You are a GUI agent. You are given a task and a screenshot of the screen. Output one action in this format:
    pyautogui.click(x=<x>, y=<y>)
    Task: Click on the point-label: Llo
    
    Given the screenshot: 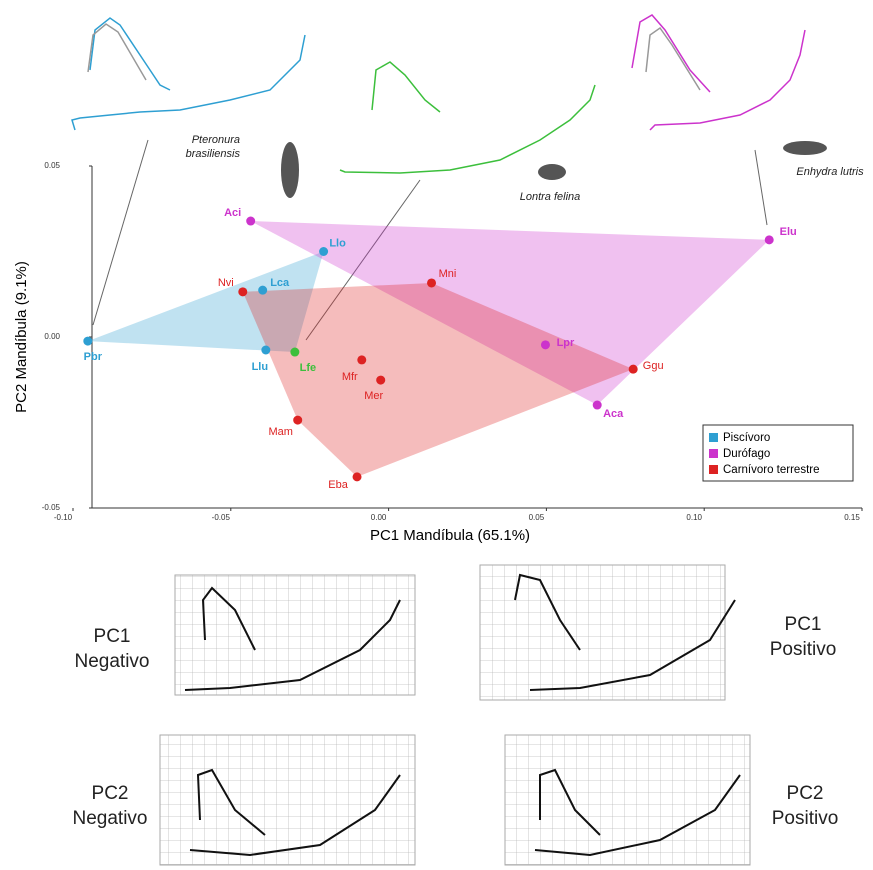 What is the action you would take?
    pyautogui.click(x=337, y=243)
    